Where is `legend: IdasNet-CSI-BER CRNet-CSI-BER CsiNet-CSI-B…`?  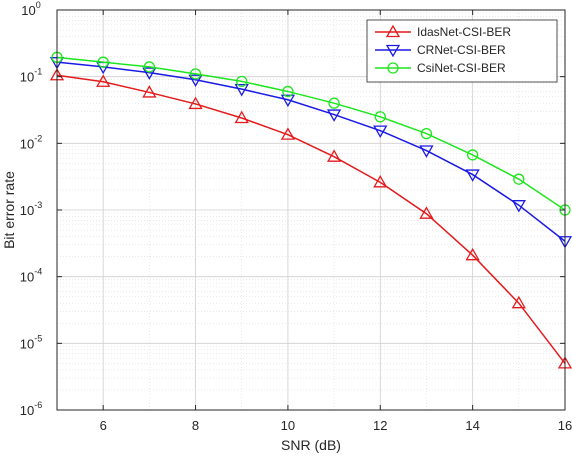
legend: IdasNet-CSI-BER CRNet-CSI-BER CsiNet-CSI-B… is located at coordinates (462, 51).